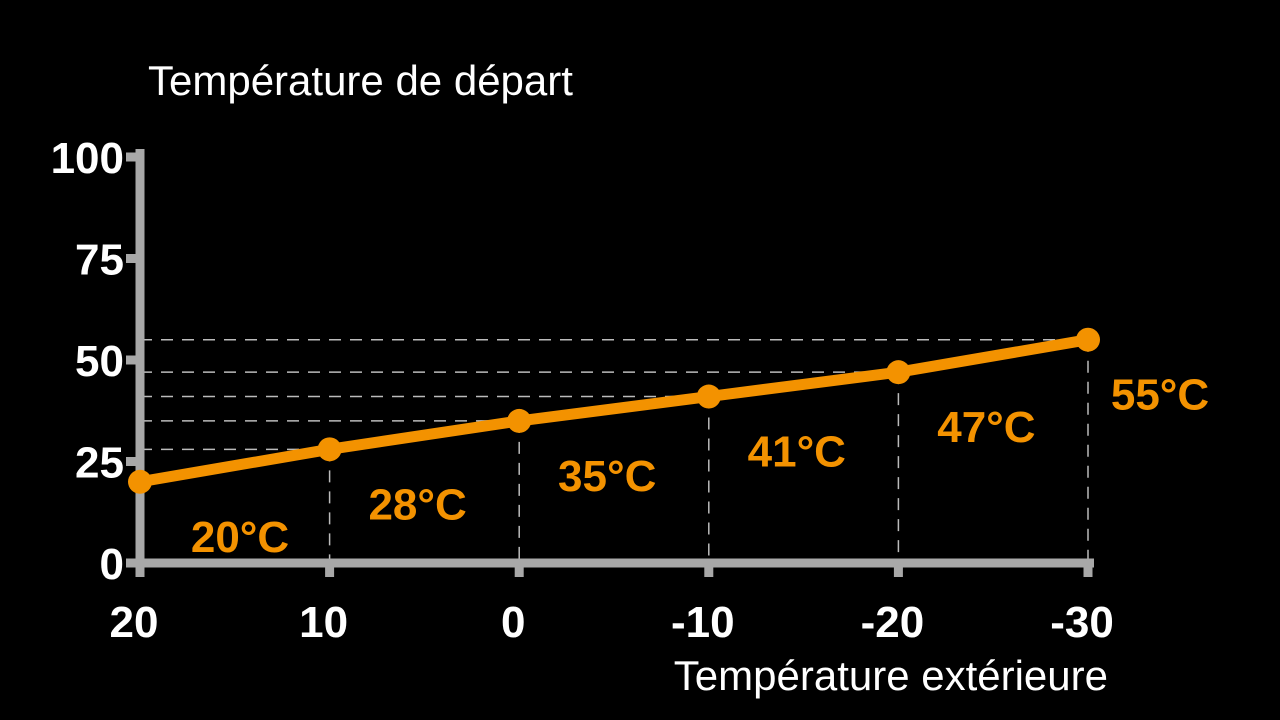 The height and width of the screenshot is (720, 1280). I want to click on data-label: 20°C, so click(240, 537).